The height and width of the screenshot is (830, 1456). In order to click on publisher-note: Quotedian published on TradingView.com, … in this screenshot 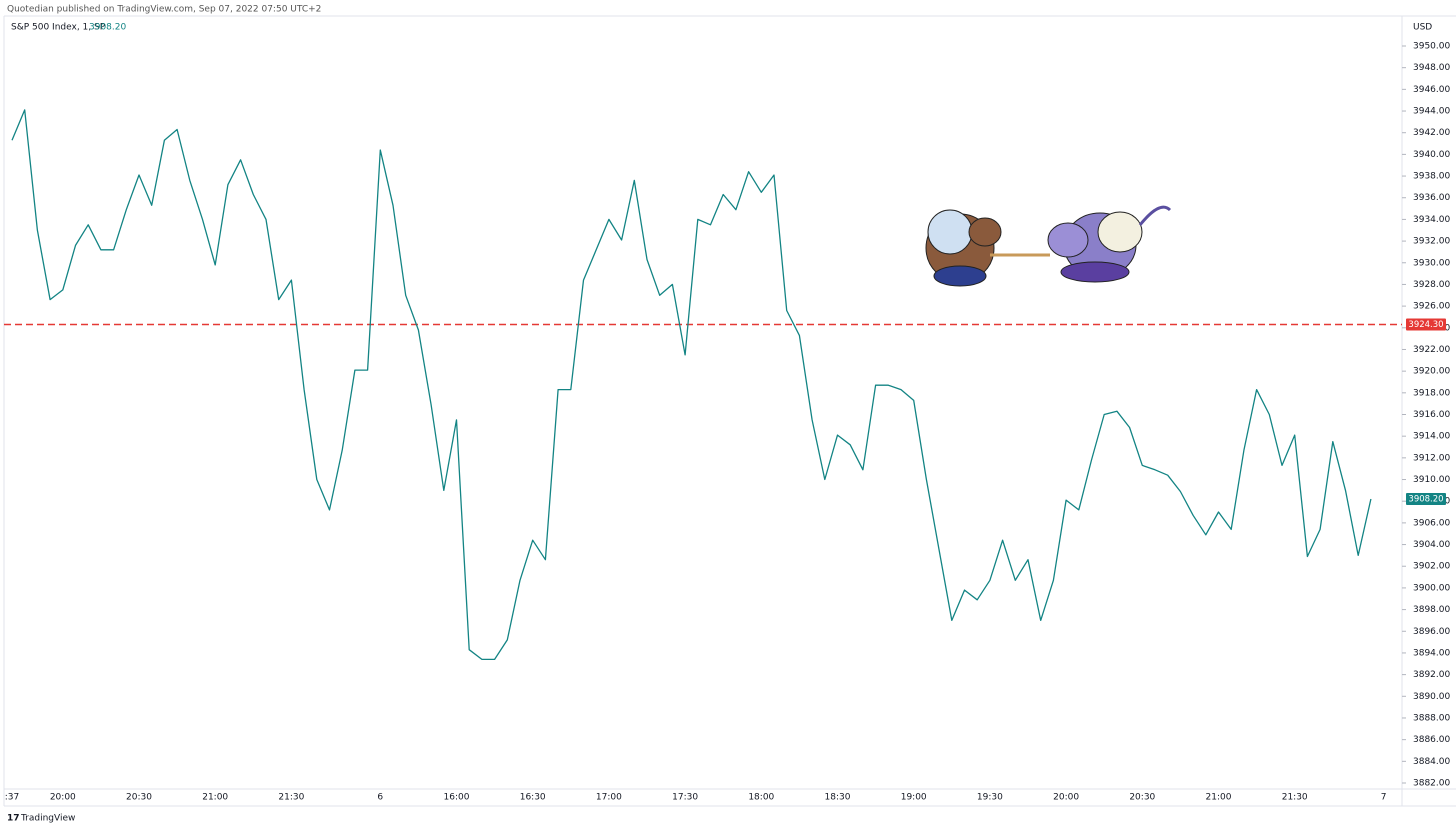, I will do `click(164, 10)`.